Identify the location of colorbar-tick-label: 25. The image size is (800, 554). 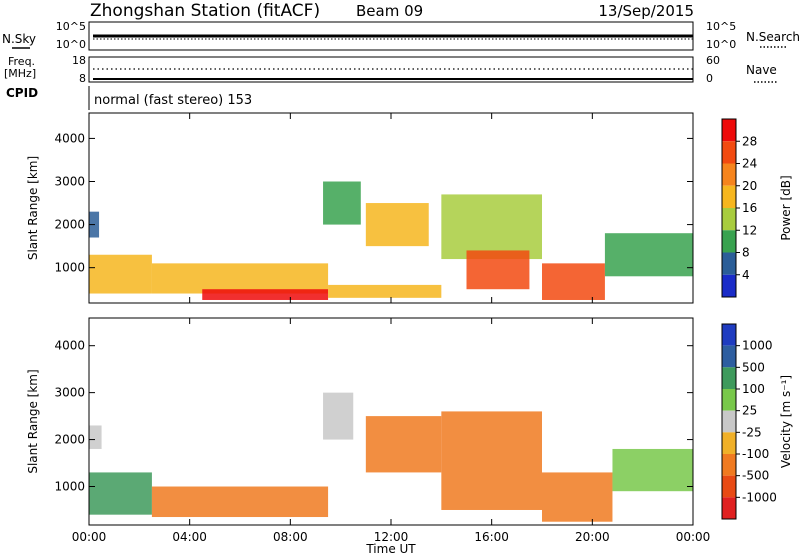
(749, 411).